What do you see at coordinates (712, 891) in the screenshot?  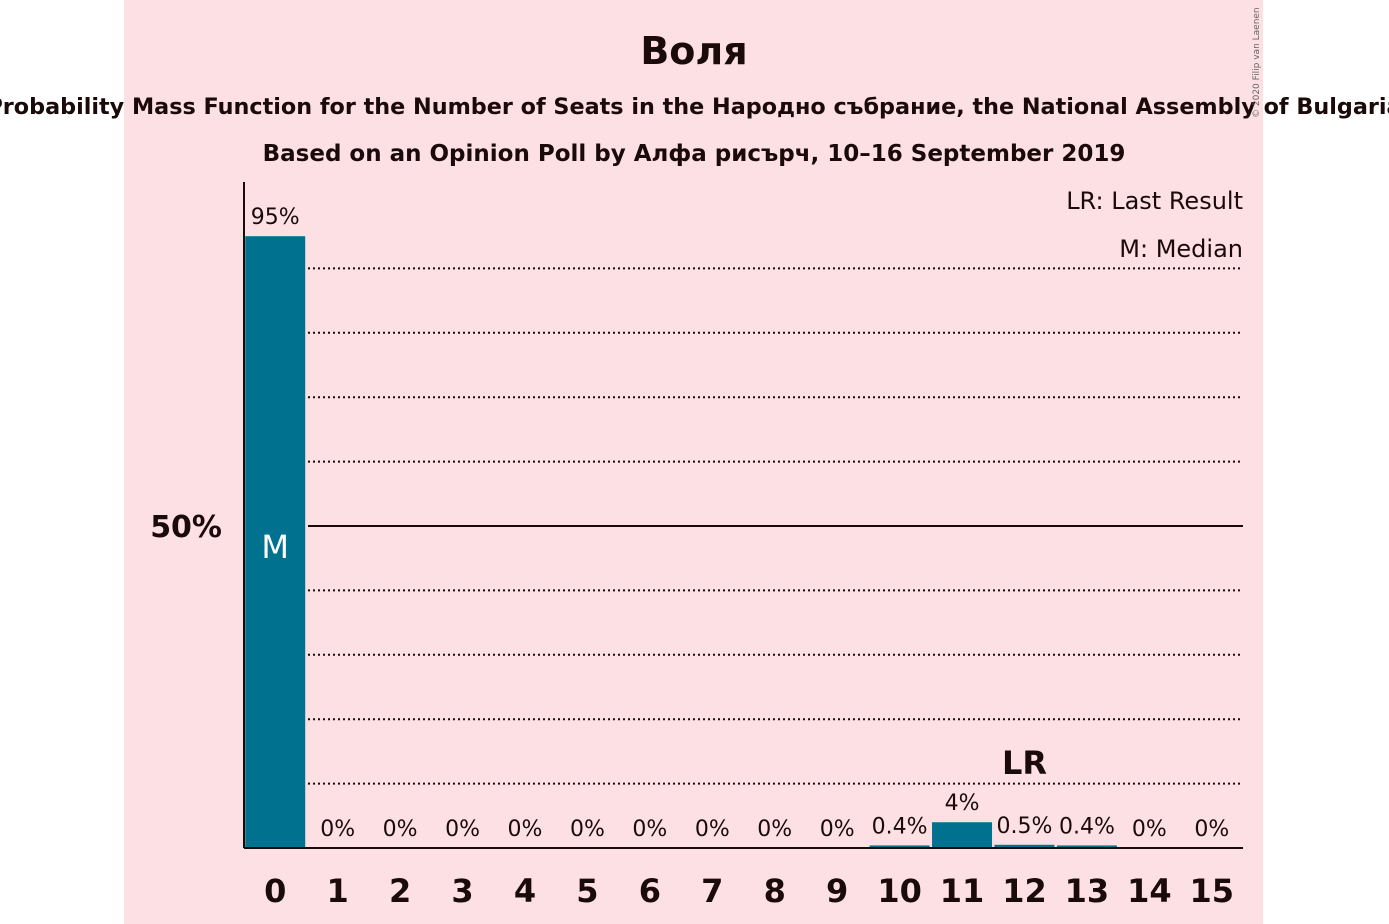 I see `x-tick-label-7: 7` at bounding box center [712, 891].